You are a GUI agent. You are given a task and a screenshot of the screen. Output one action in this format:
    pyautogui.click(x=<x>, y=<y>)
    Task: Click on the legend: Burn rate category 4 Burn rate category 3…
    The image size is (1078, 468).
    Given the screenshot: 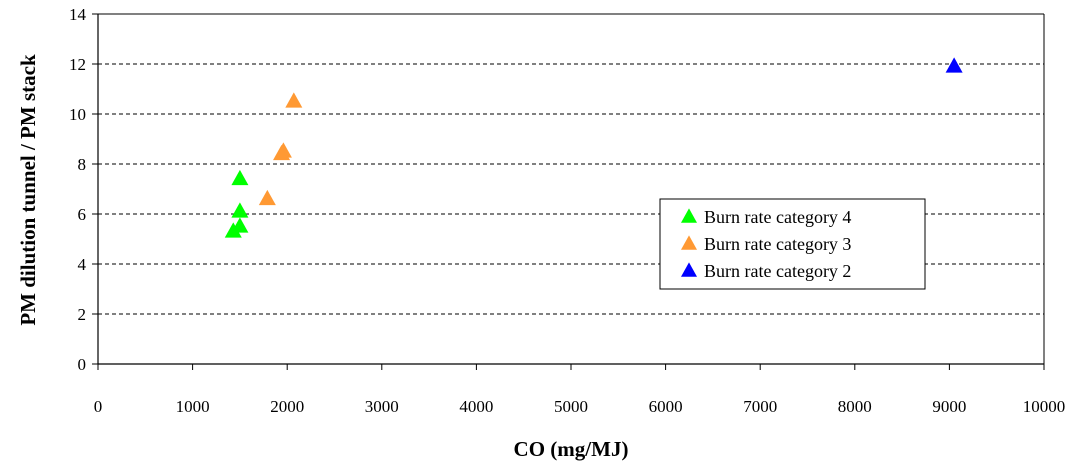 What is the action you would take?
    pyautogui.click(x=792, y=244)
    